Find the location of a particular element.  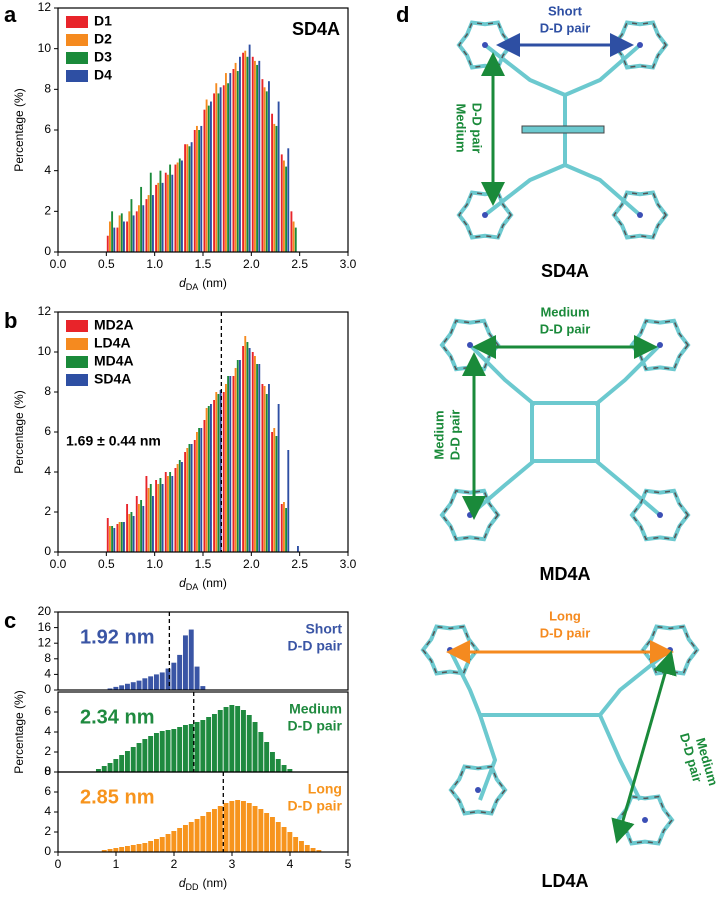

structure-name: MD4A is located at coordinates (564, 574).